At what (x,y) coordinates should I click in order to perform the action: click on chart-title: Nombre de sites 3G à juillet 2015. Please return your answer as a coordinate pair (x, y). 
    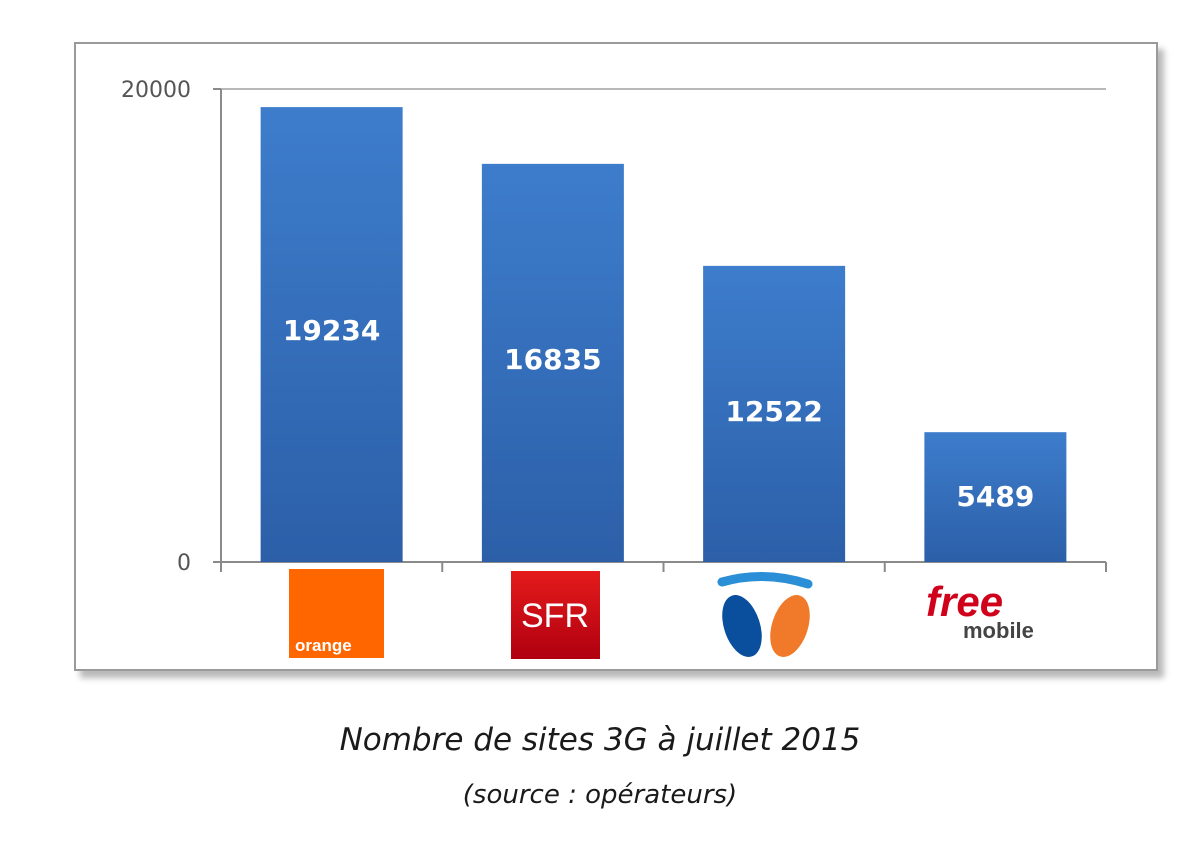
    Looking at the image, I should click on (600, 740).